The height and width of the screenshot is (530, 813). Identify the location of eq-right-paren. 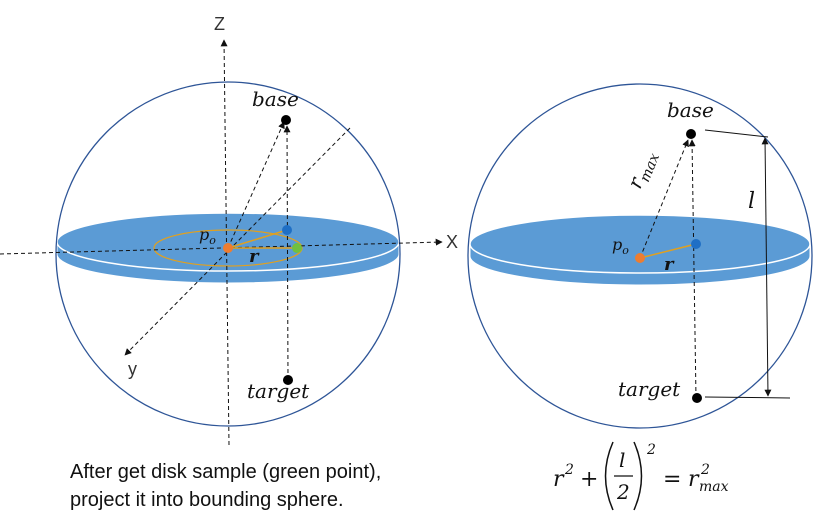
(638, 476).